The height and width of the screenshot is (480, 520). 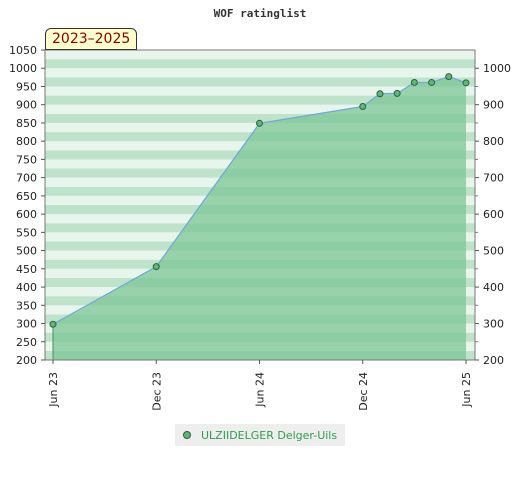 What do you see at coordinates (493, 324) in the screenshot?
I see `y-right-tick-label: 300` at bounding box center [493, 324].